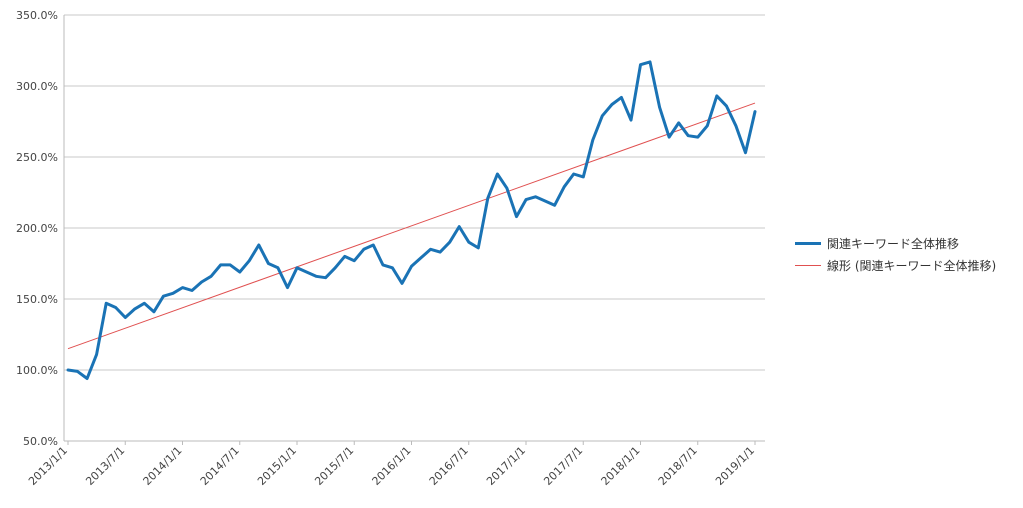 This screenshot has height=508, width=1023. Describe the element at coordinates (37, 228) in the screenshot. I see `y-tick-label: 200.0%` at that location.